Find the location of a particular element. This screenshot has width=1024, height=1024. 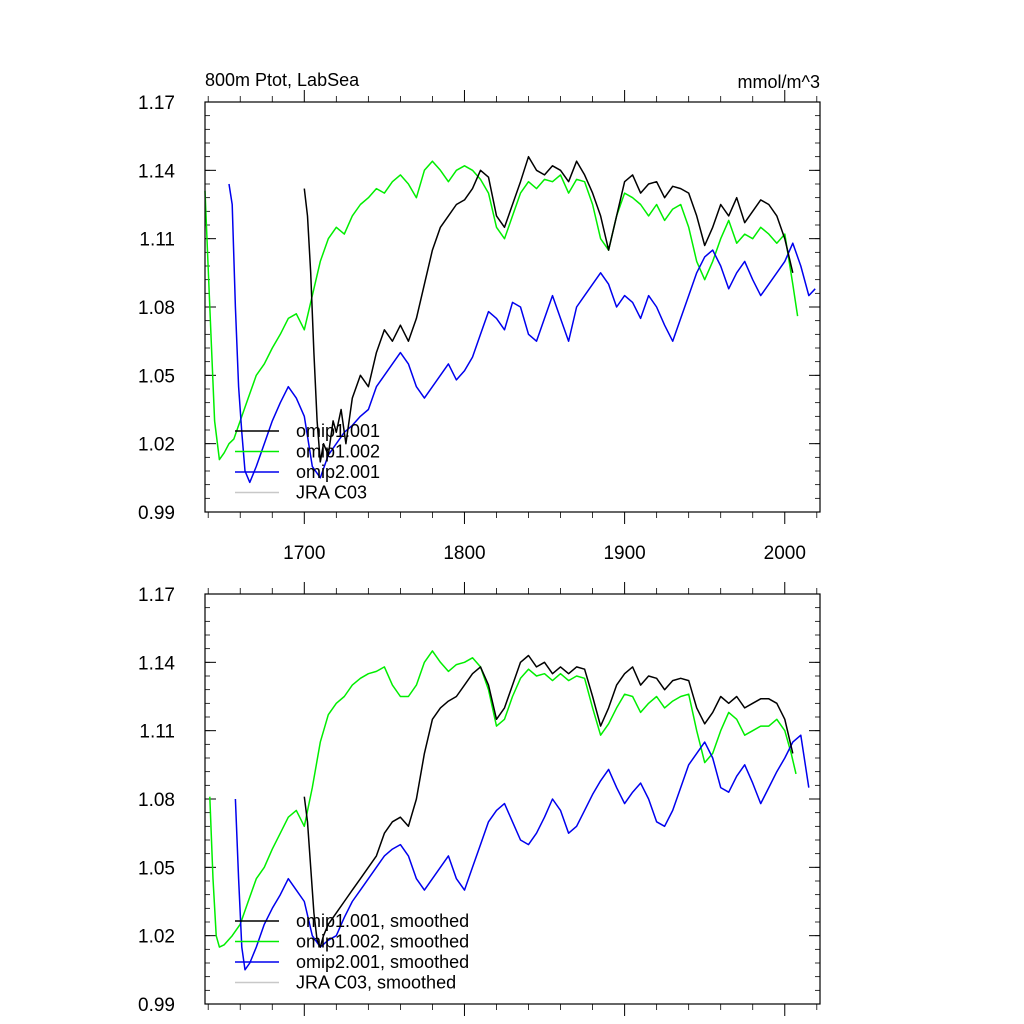

legend-label: omip1.002, smoothed is located at coordinates (382, 942).